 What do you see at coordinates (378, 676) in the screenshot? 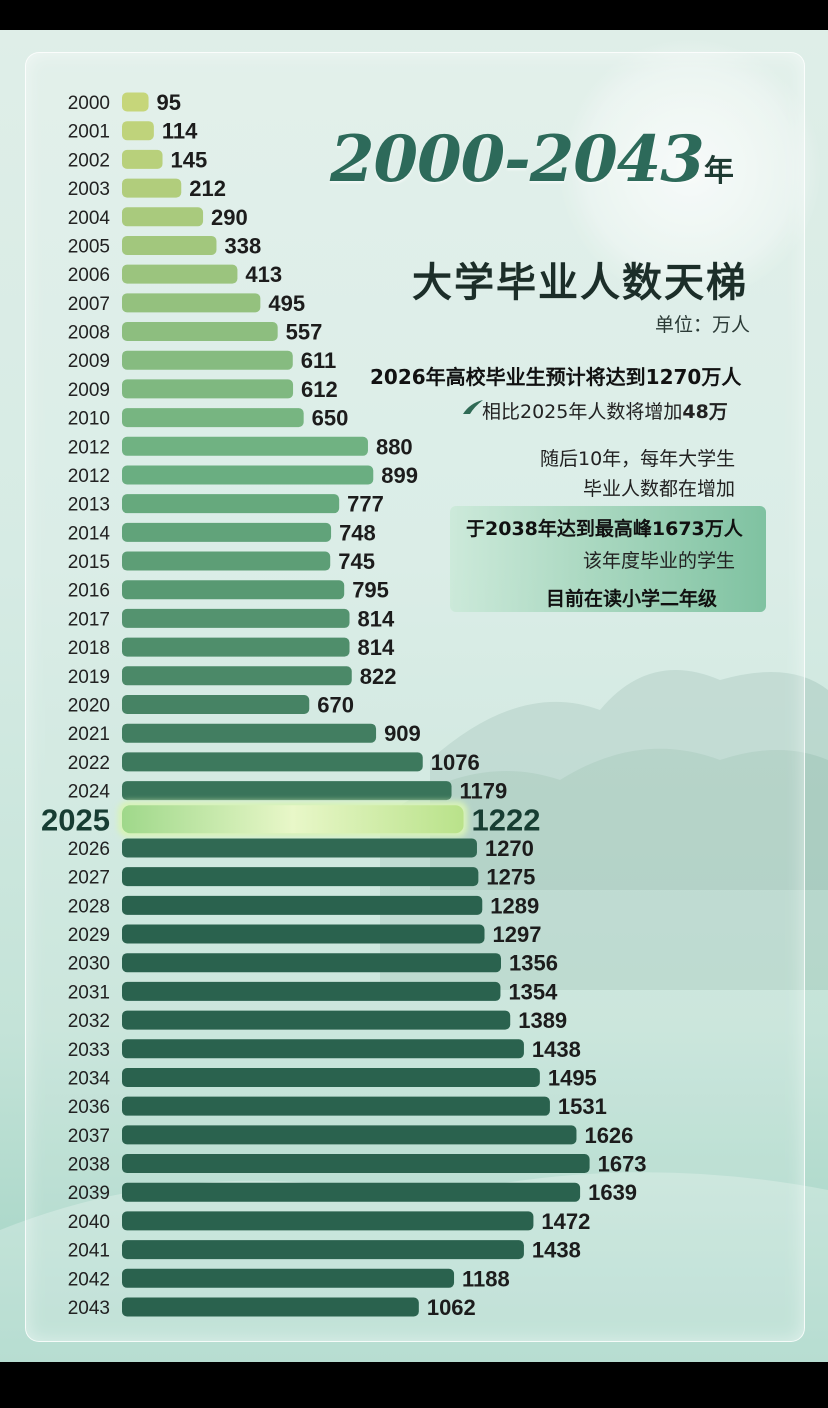
I see `value-label: 822` at bounding box center [378, 676].